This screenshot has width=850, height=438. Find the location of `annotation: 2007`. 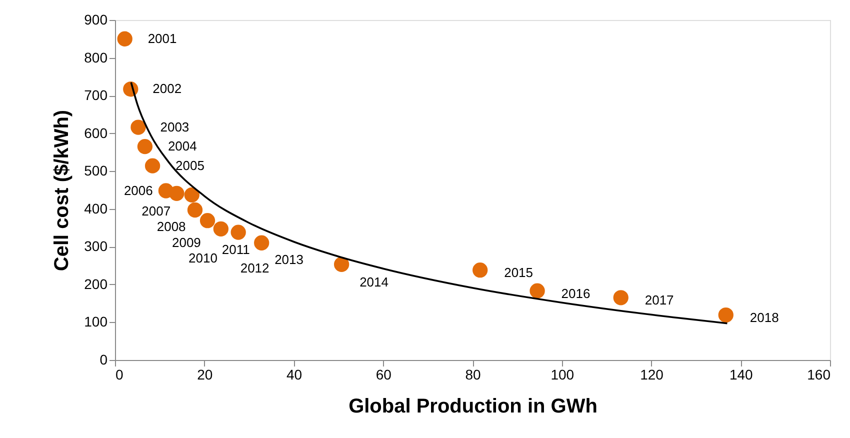

annotation: 2007 is located at coordinates (156, 210).